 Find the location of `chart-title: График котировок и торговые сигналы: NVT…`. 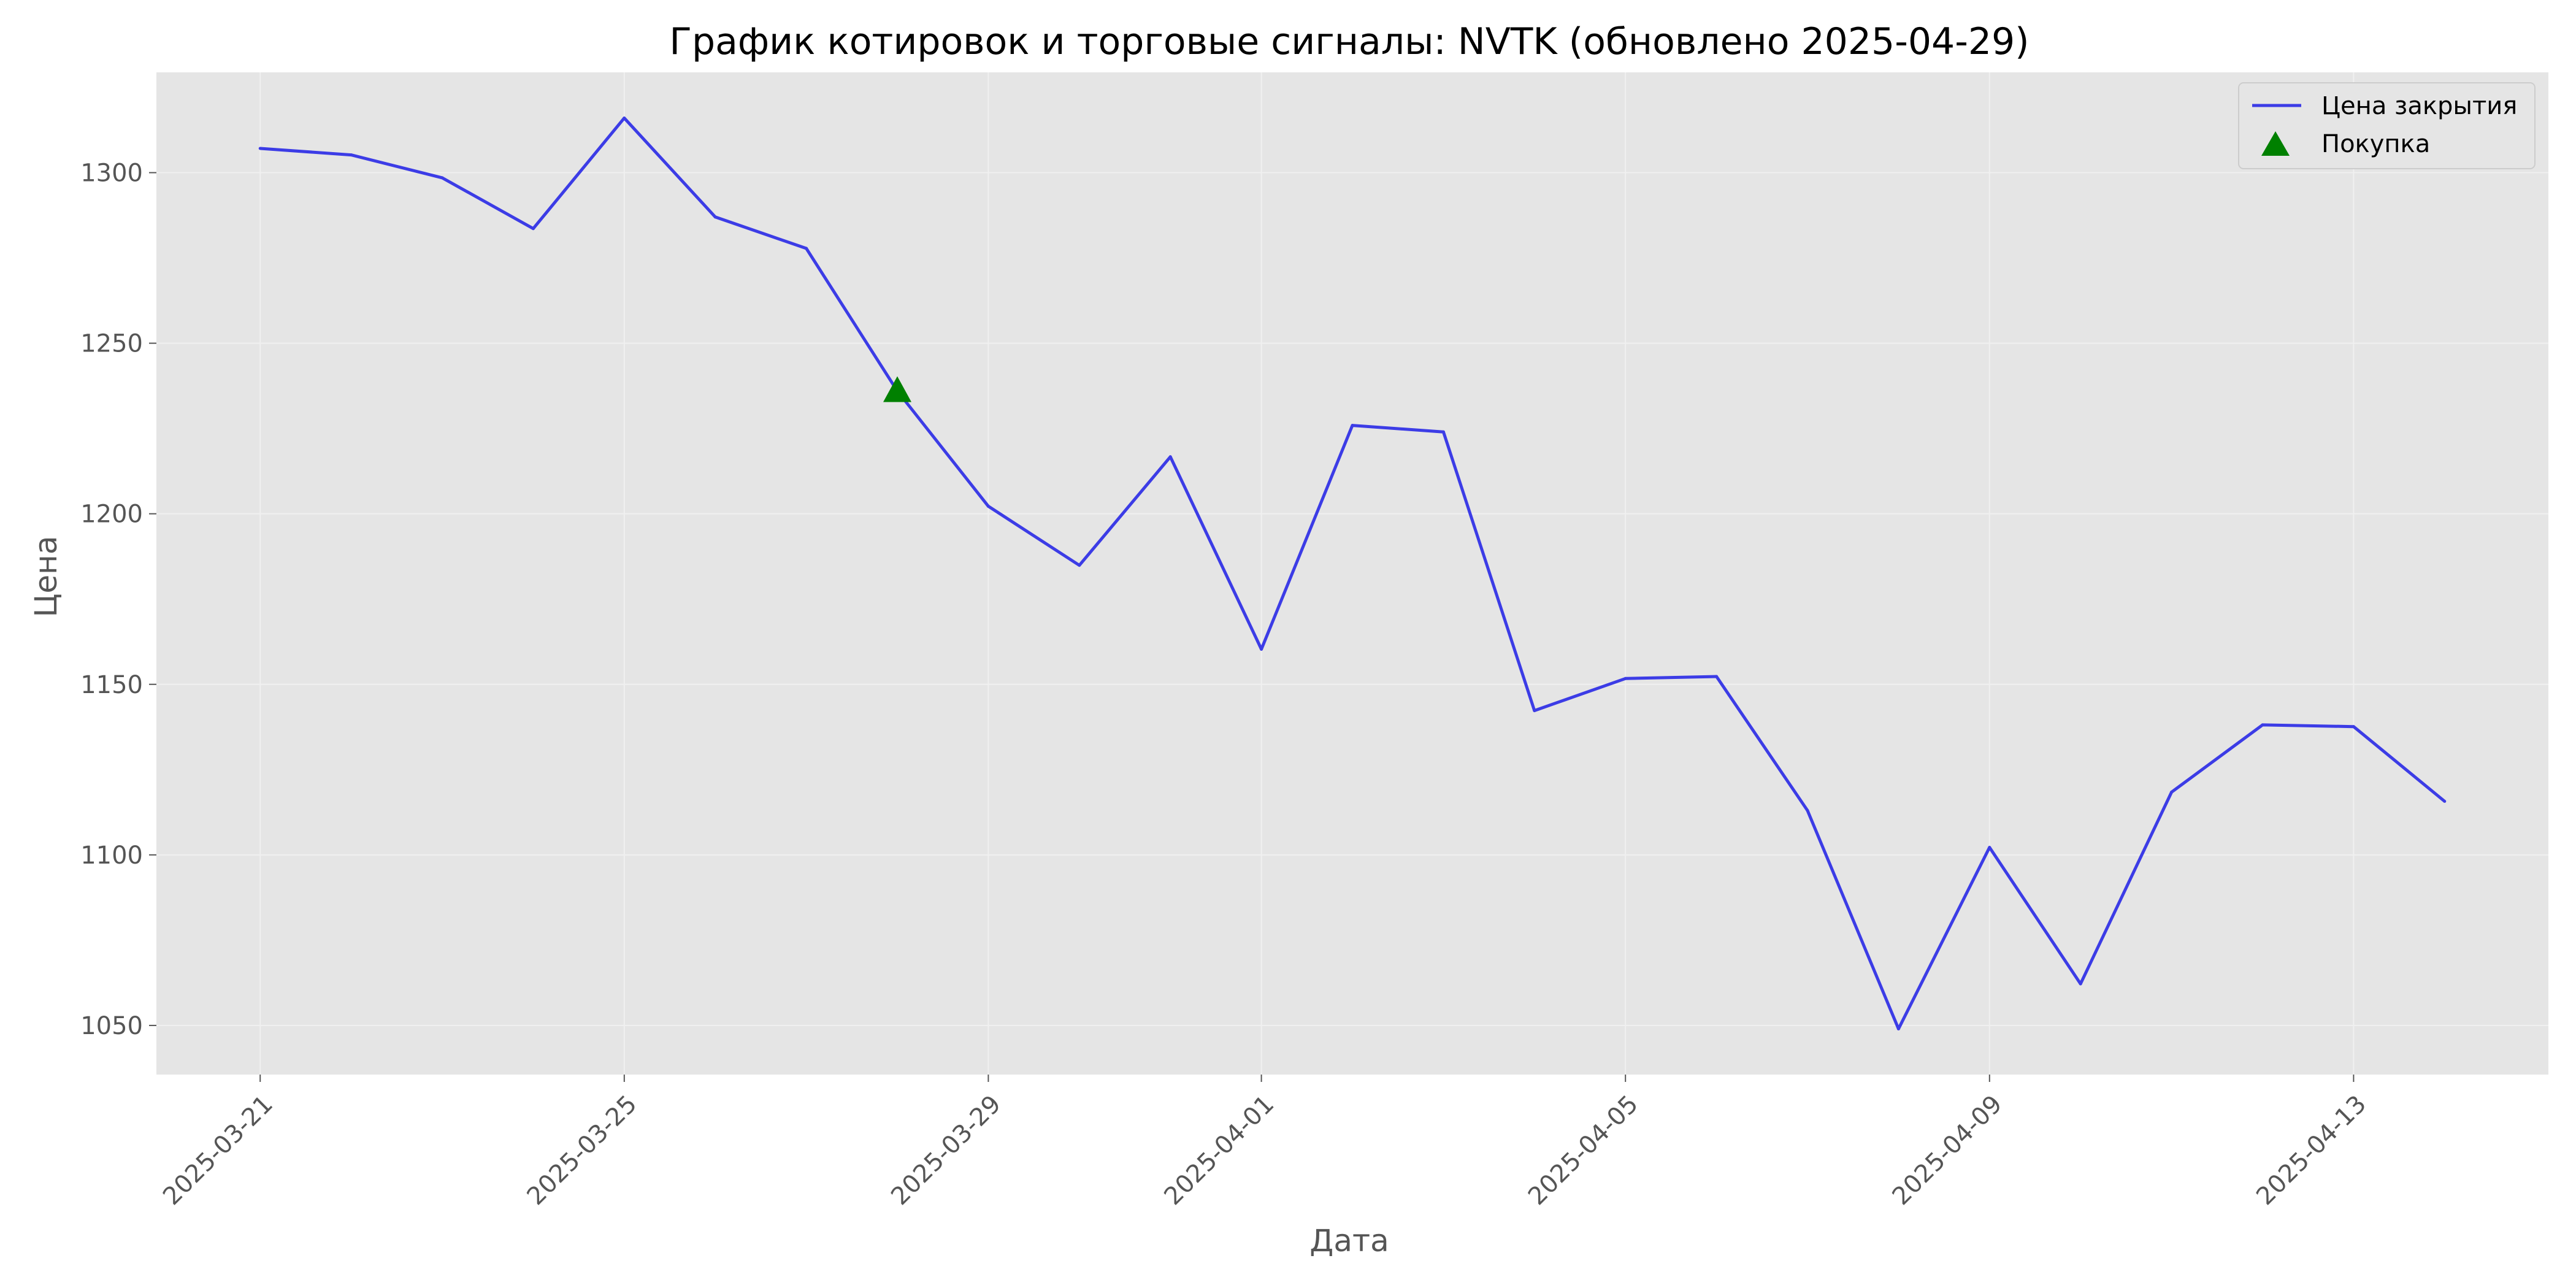

chart-title: График котировок и торговые сигналы: NVT… is located at coordinates (1349, 41).